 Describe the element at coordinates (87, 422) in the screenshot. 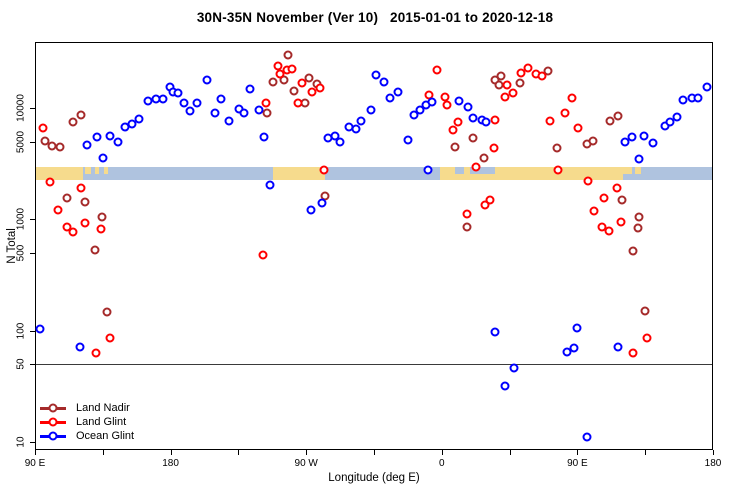

I see `legend: Land Nadir Land Glint Ocean Glint` at that location.